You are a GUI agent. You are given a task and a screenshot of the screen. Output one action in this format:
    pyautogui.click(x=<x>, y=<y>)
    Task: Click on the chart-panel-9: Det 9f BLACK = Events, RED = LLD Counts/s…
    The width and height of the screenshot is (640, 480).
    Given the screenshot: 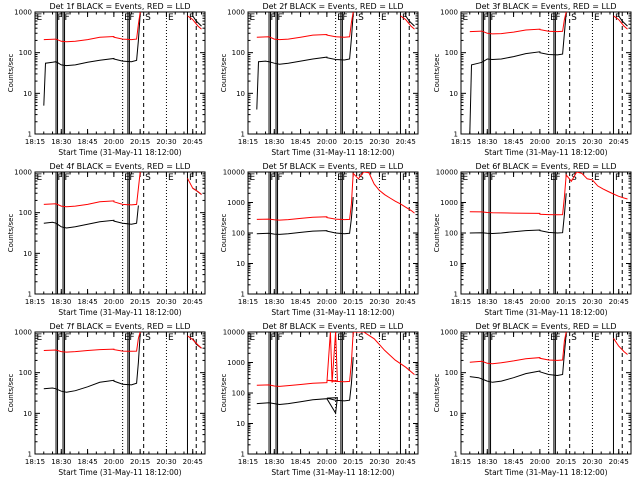 What is the action you would take?
    pyautogui.click(x=532, y=399)
    